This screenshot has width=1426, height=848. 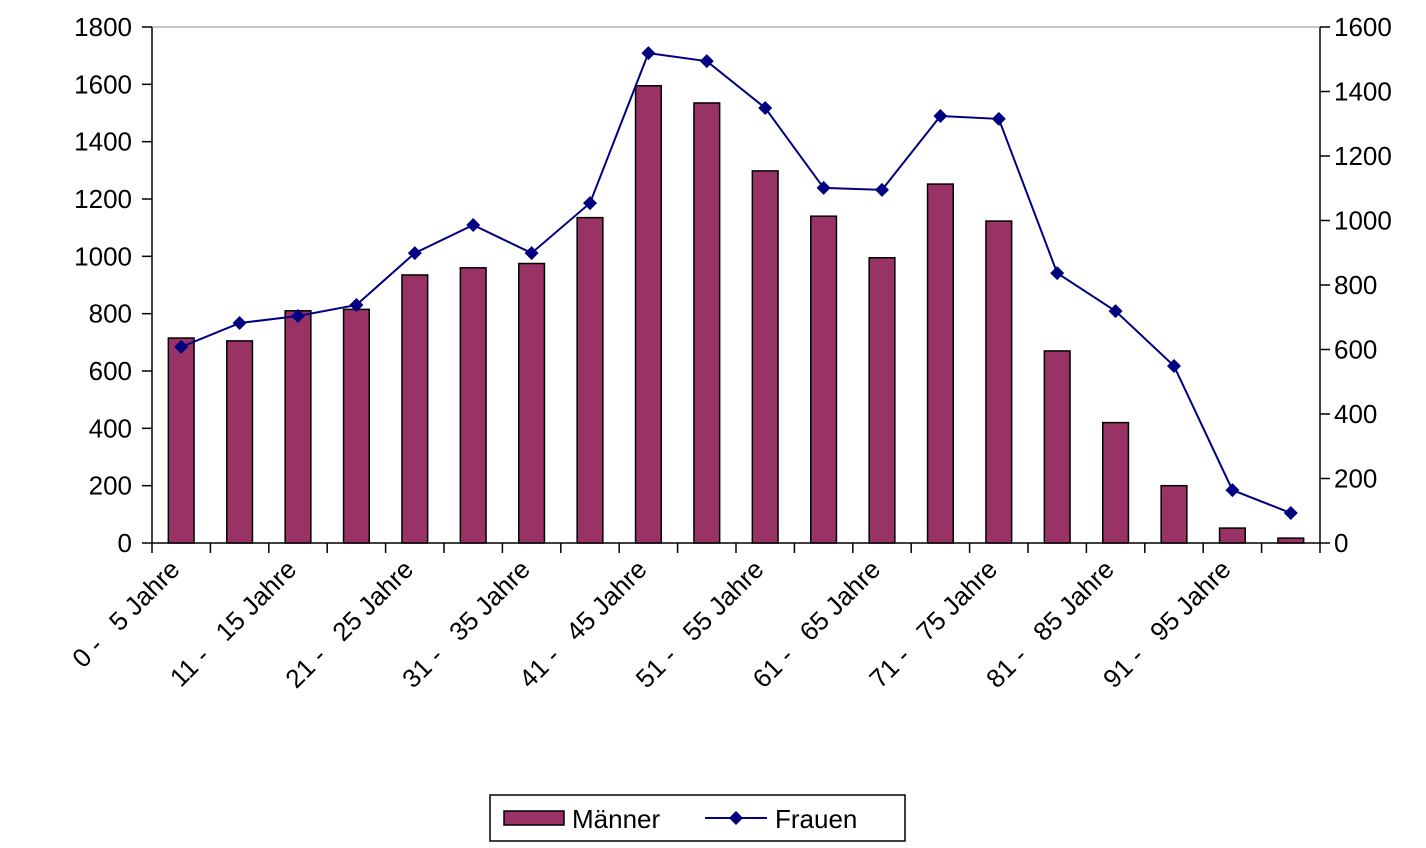 What do you see at coordinates (736, 818) in the screenshot?
I see `legend-marker` at bounding box center [736, 818].